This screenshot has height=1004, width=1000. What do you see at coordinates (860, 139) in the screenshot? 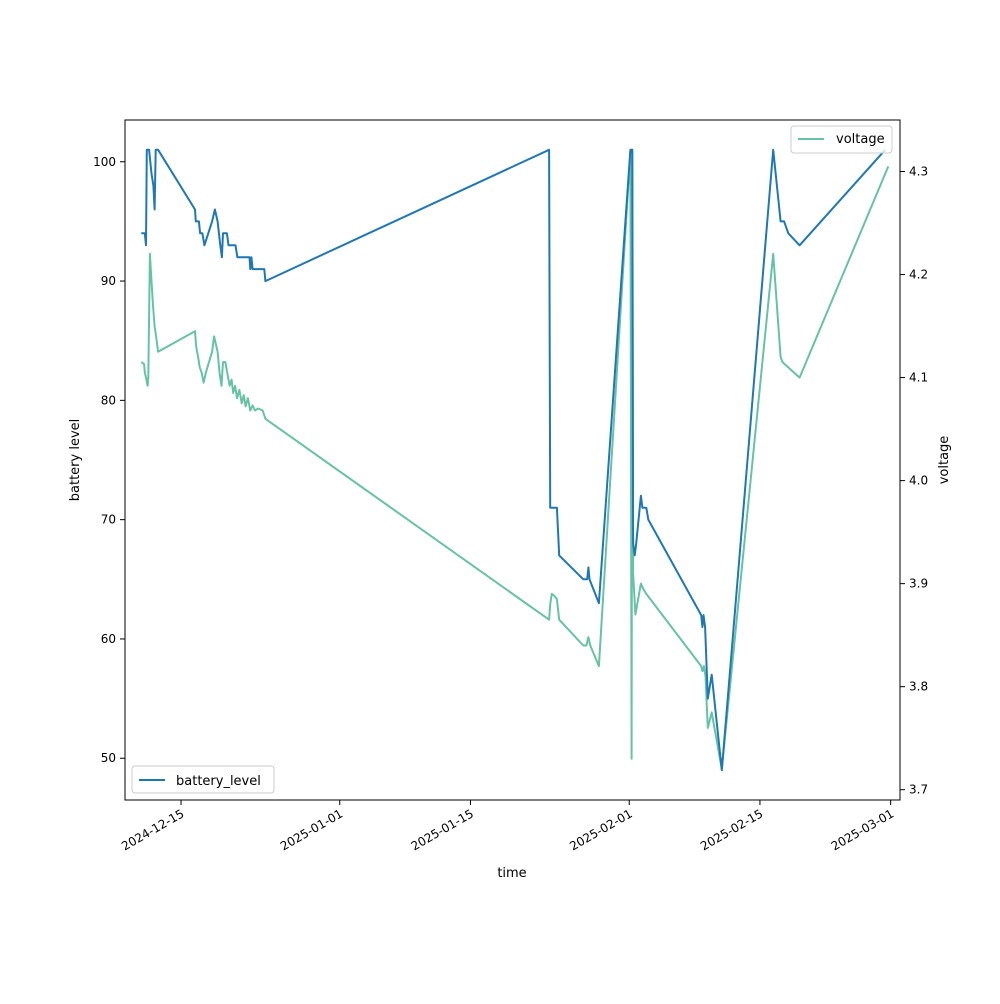
I see `legend-voltage-label: voltage` at bounding box center [860, 139].